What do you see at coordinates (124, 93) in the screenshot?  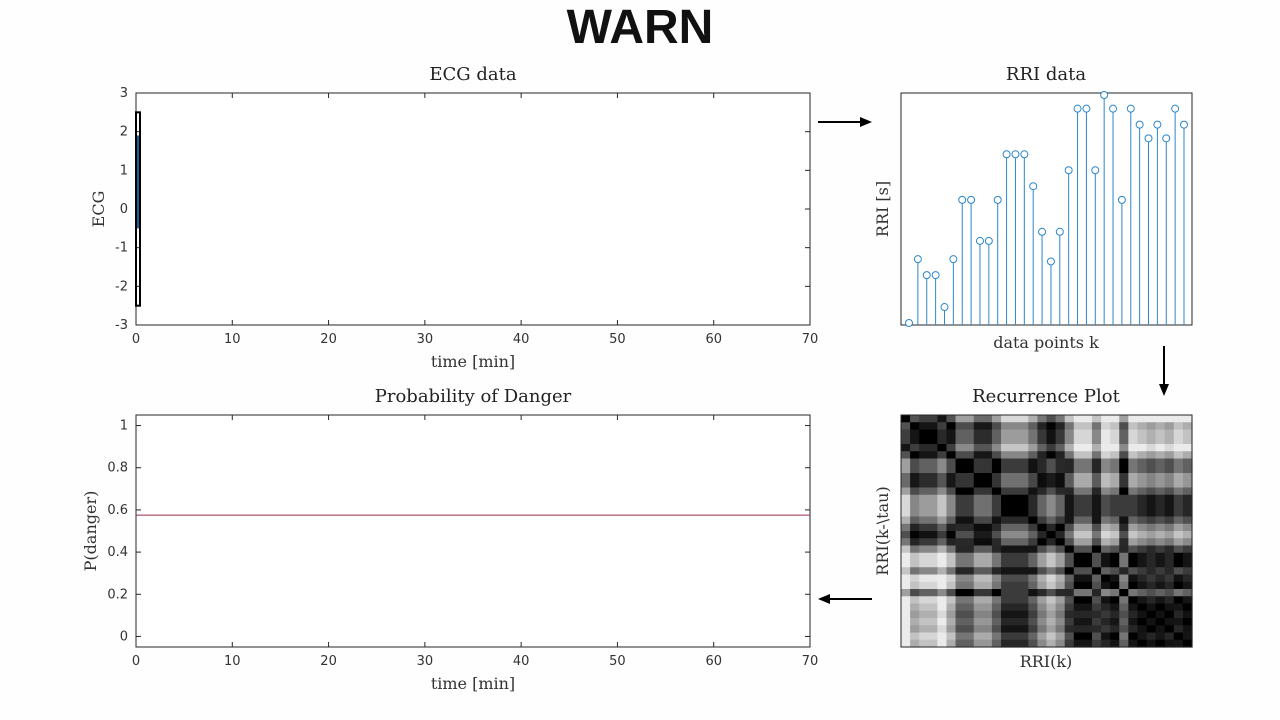 I see `ecg-y-tick-label: 3` at bounding box center [124, 93].